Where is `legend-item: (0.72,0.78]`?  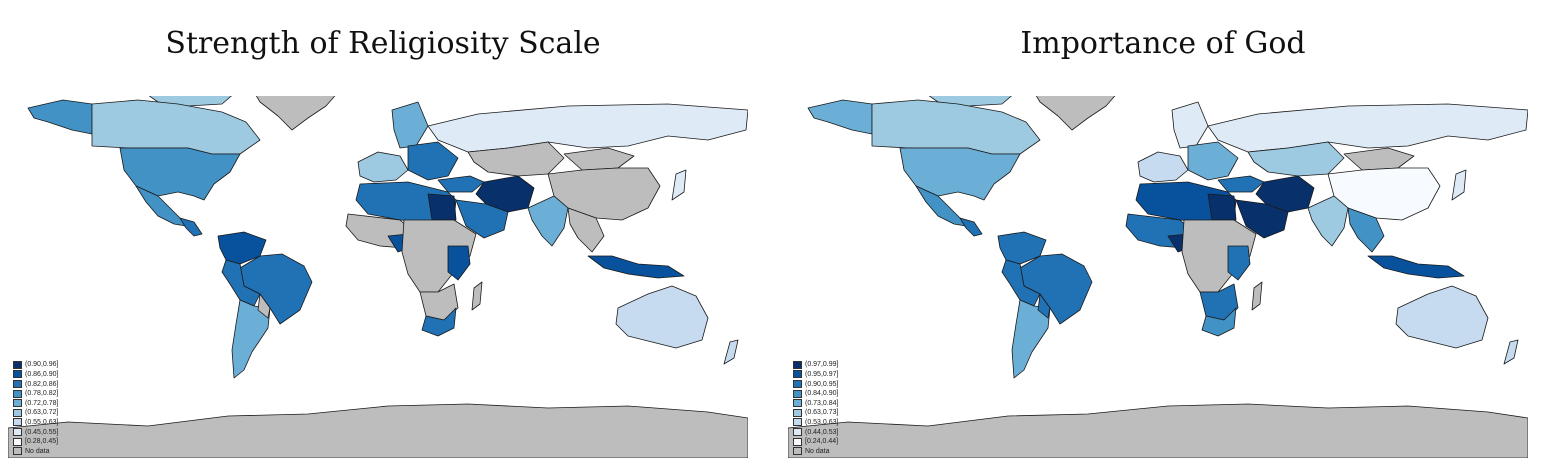 legend-item: (0.72,0.78] is located at coordinates (35, 403).